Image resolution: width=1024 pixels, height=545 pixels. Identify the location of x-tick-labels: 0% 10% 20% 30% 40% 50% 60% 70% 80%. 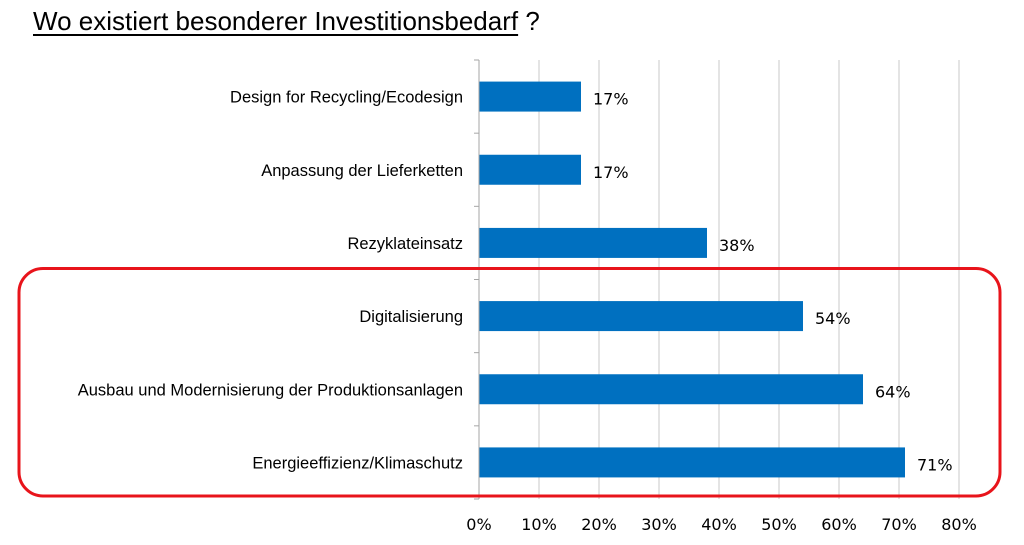
(721, 524).